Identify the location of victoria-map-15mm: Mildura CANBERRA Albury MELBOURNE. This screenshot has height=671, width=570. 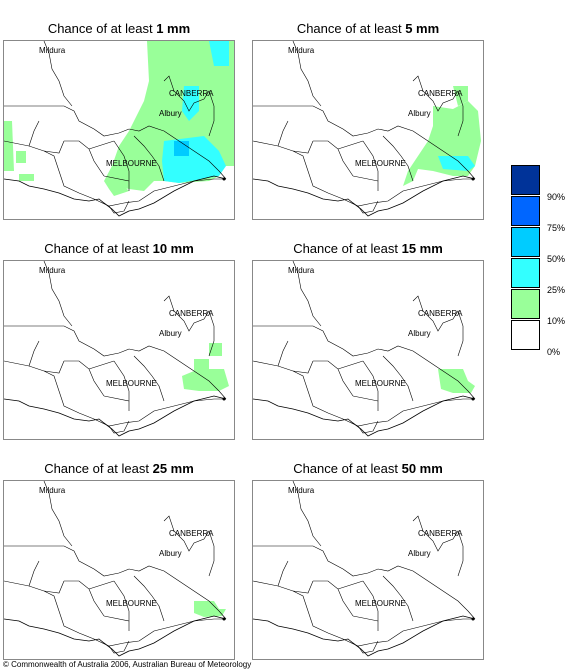
(364, 349).